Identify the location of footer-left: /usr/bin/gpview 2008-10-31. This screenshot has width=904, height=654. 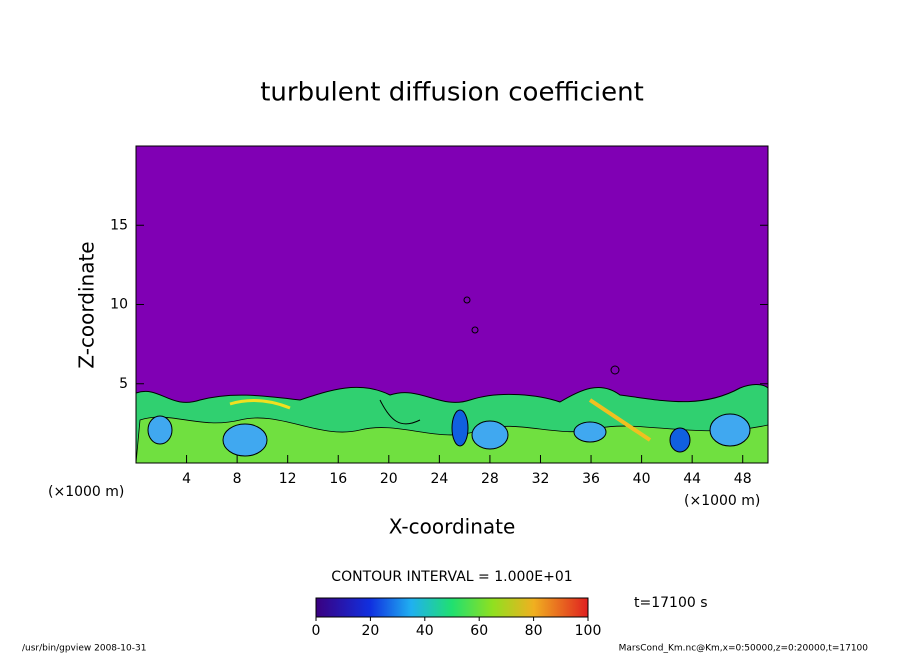
(84, 649).